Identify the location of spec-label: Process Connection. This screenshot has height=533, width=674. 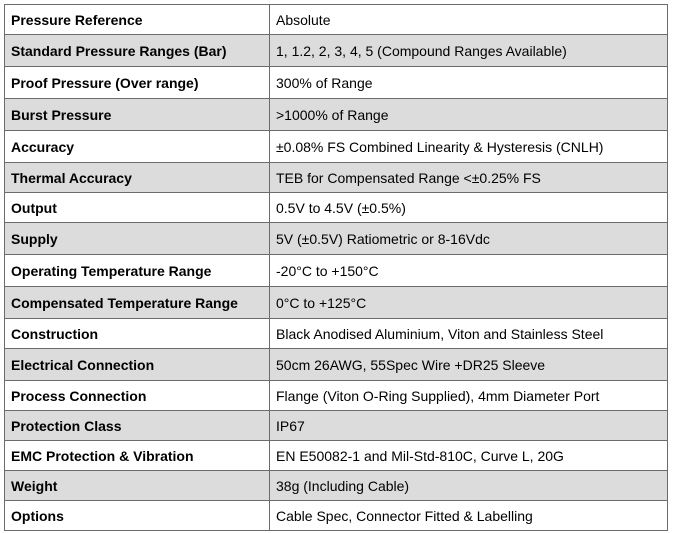
(137, 395).